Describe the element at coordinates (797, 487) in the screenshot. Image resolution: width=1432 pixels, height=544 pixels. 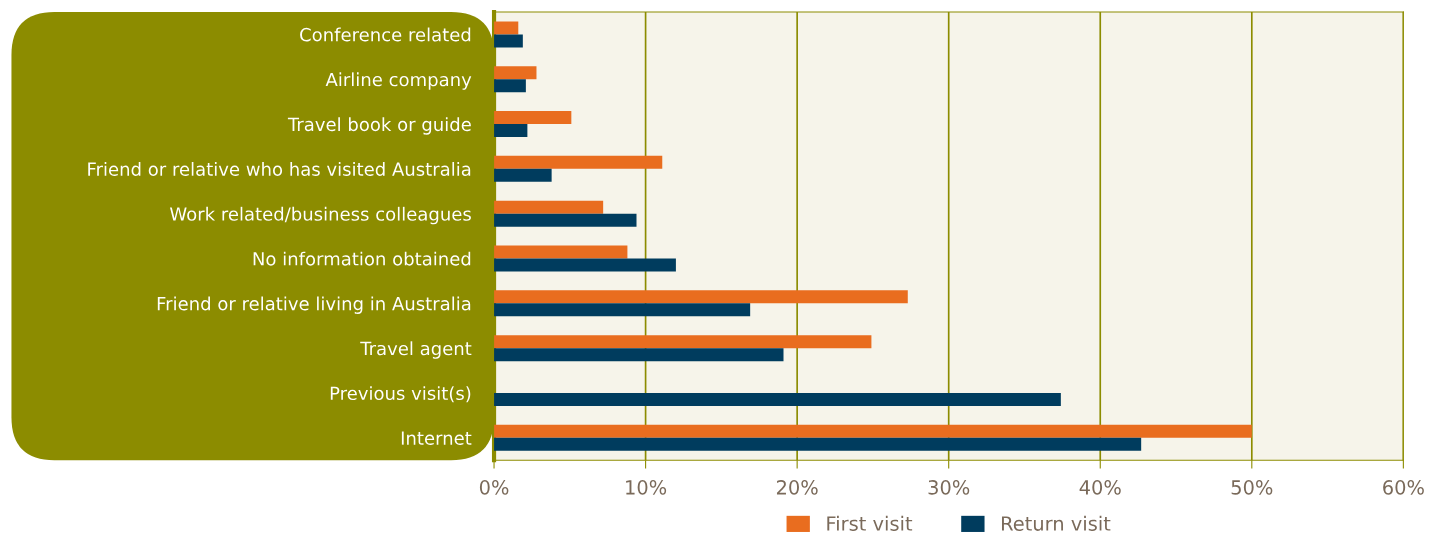
I see `x-tick-label: 20%` at that location.